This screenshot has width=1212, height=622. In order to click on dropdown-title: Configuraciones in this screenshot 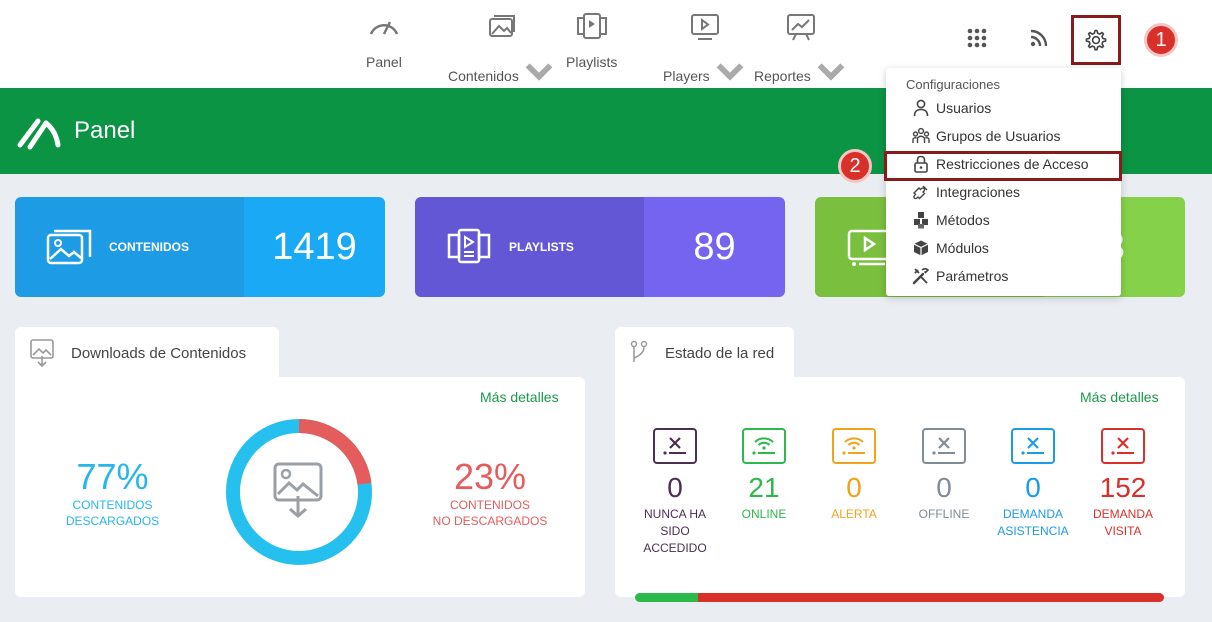, I will do `click(953, 84)`.